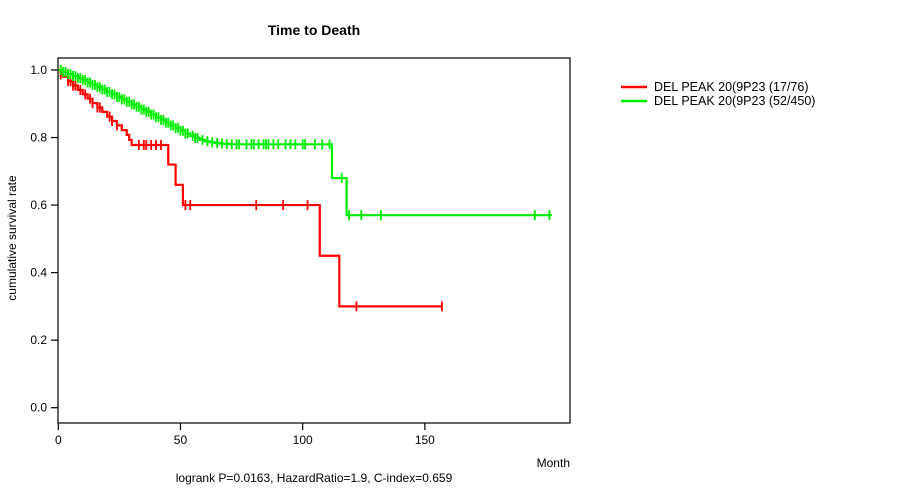 The image size is (900, 500). I want to click on x-tick-label: 100, so click(303, 440).